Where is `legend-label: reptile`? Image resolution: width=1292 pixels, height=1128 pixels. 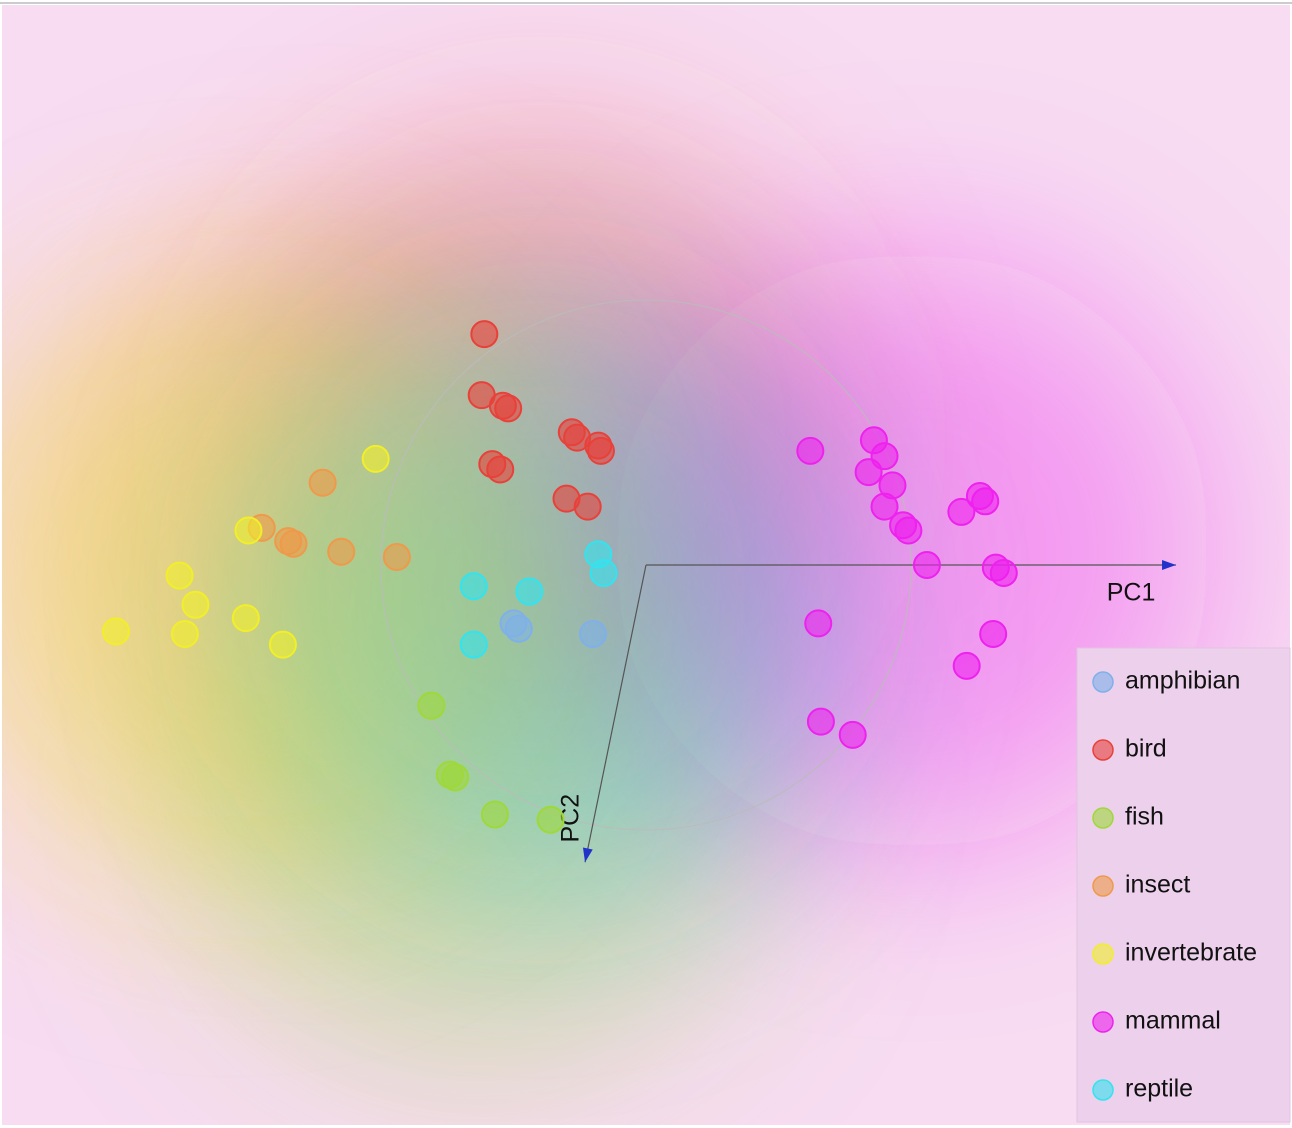 legend-label: reptile is located at coordinates (1159, 1089).